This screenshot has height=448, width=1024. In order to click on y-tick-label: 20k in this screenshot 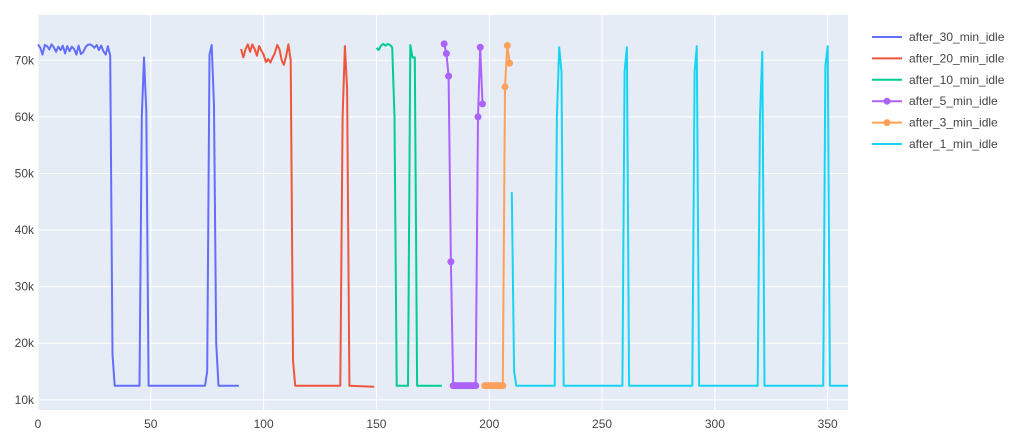, I will do `click(25, 343)`.